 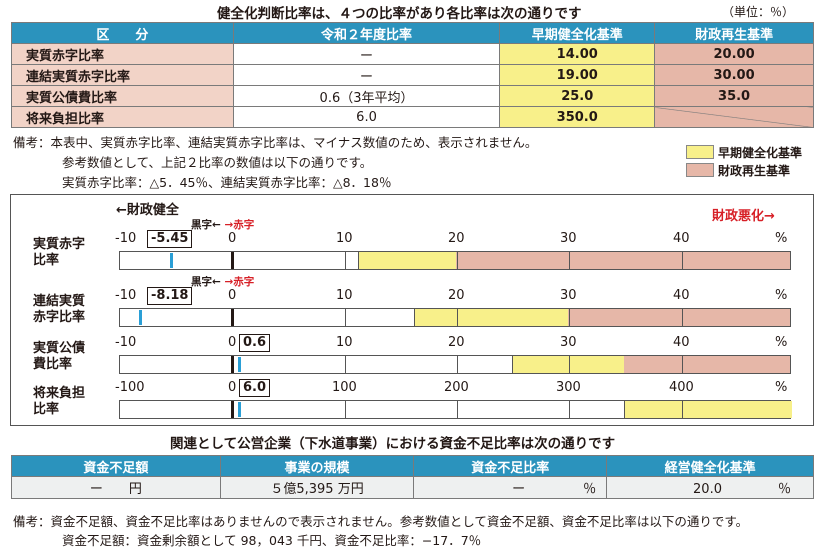 I want to click on value-box: 0.6, so click(x=255, y=343).